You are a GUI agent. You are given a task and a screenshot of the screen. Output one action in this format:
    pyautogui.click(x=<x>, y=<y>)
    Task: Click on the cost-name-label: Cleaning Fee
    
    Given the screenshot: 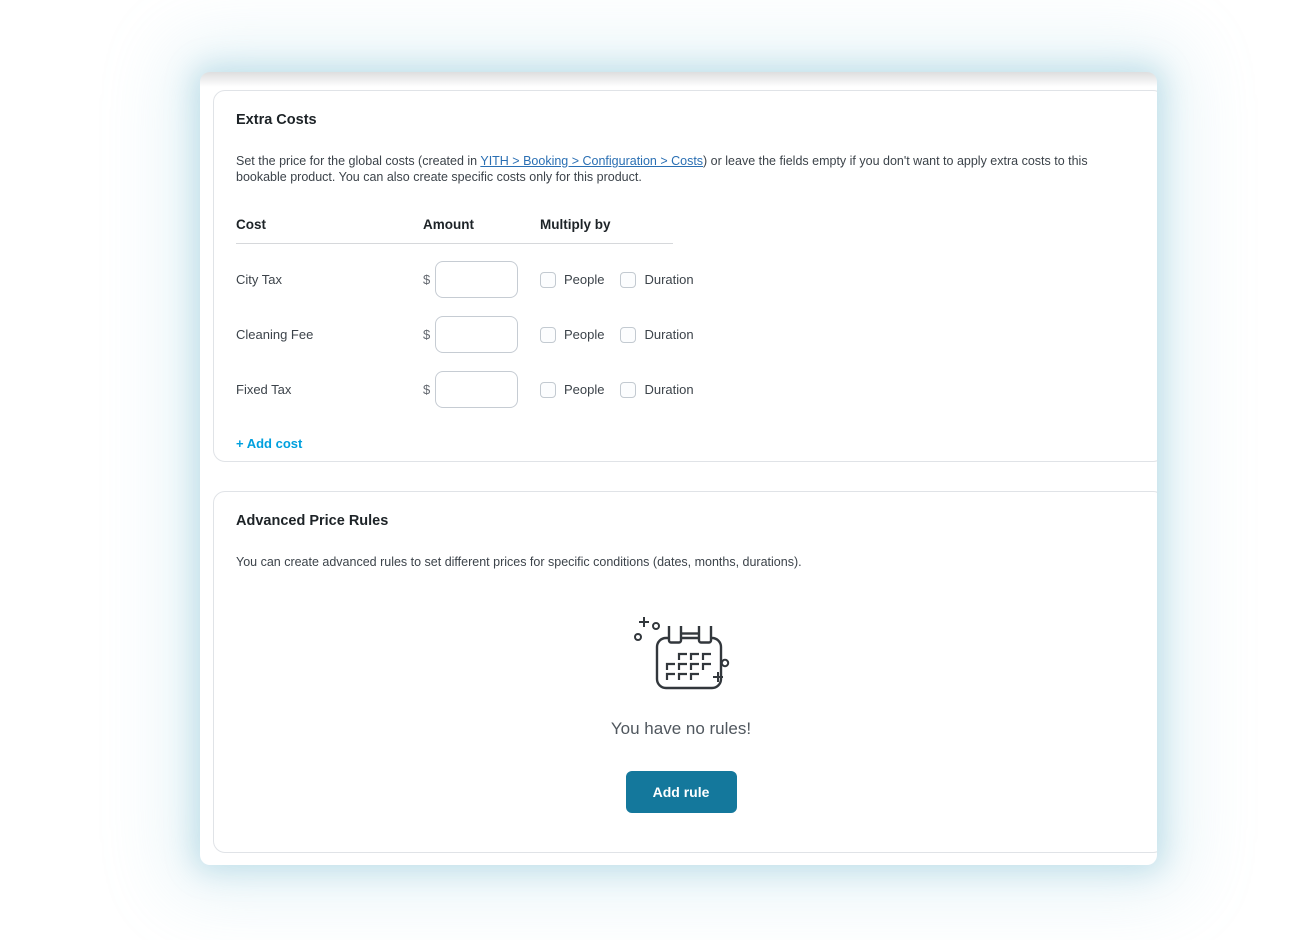 What is the action you would take?
    pyautogui.click(x=275, y=334)
    